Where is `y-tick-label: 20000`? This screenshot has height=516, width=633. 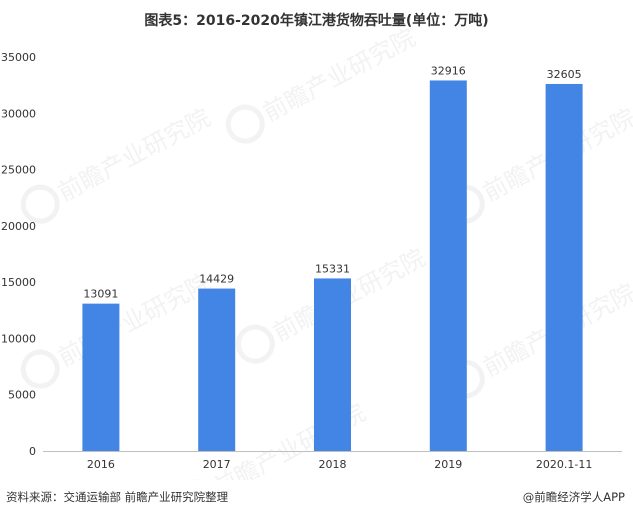 y-tick-label: 20000 is located at coordinates (18, 226).